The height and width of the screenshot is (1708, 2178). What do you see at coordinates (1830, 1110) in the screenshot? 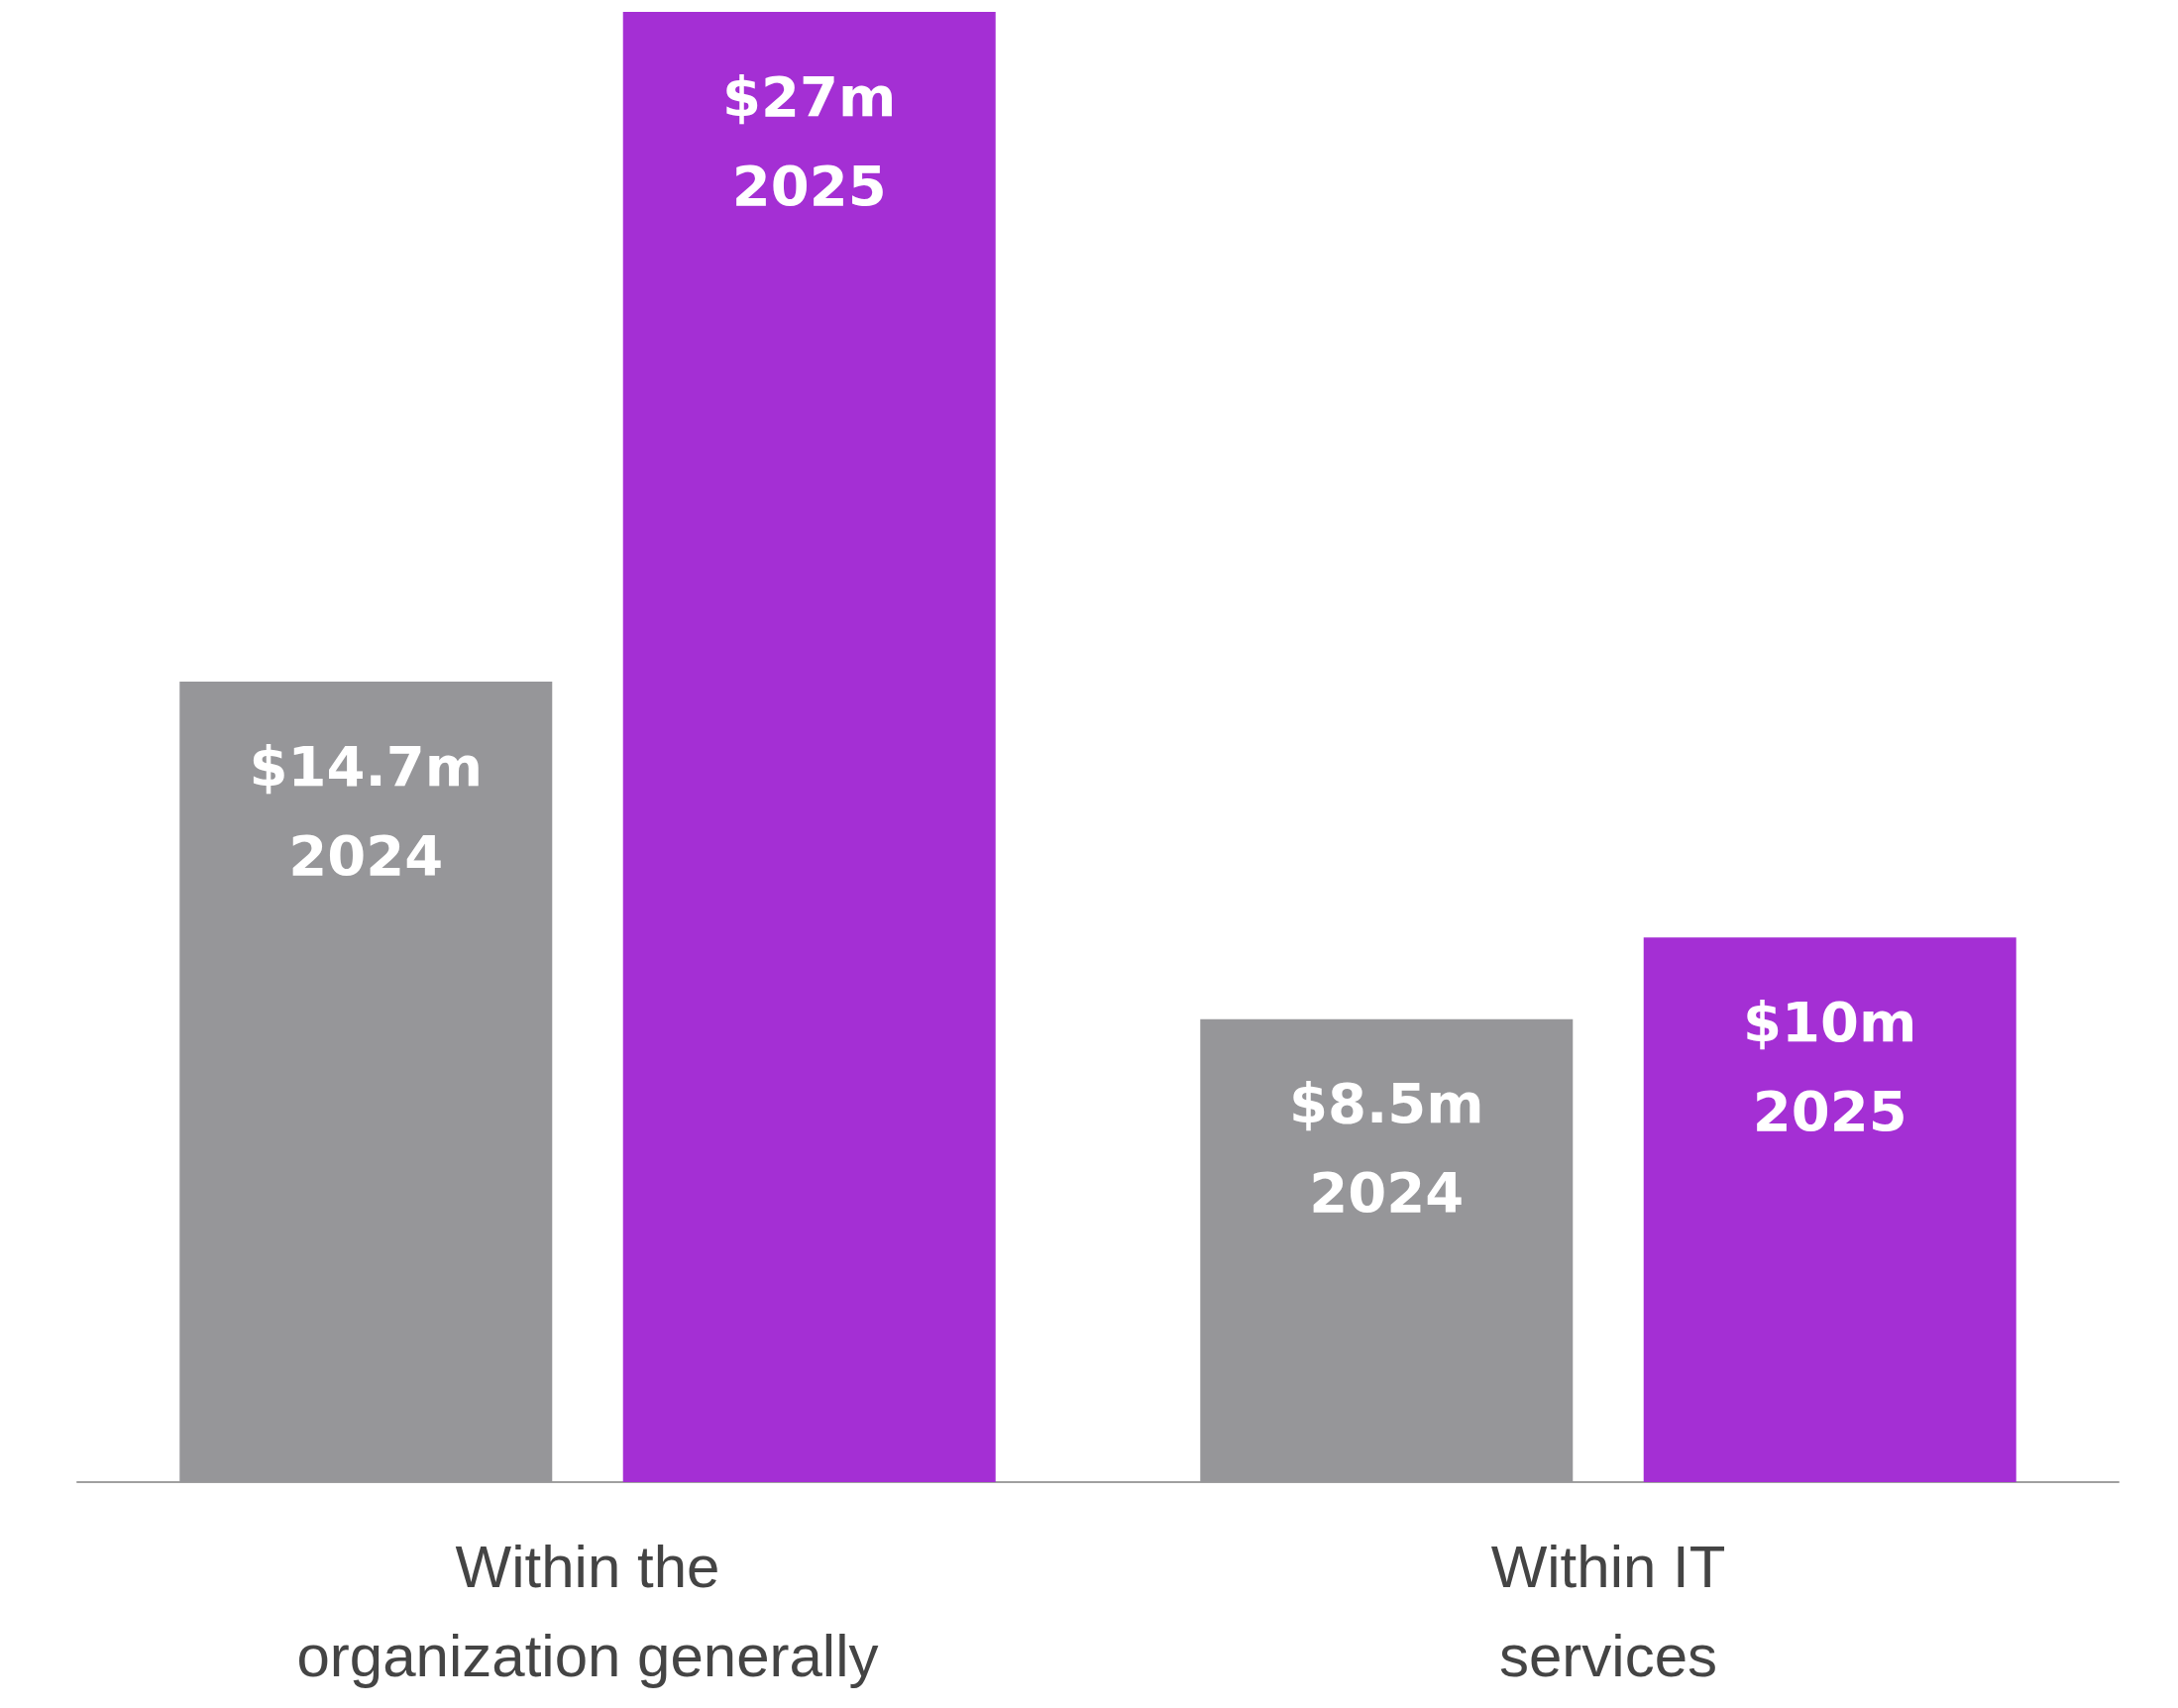
I see `text: 2025` at bounding box center [1830, 1110].